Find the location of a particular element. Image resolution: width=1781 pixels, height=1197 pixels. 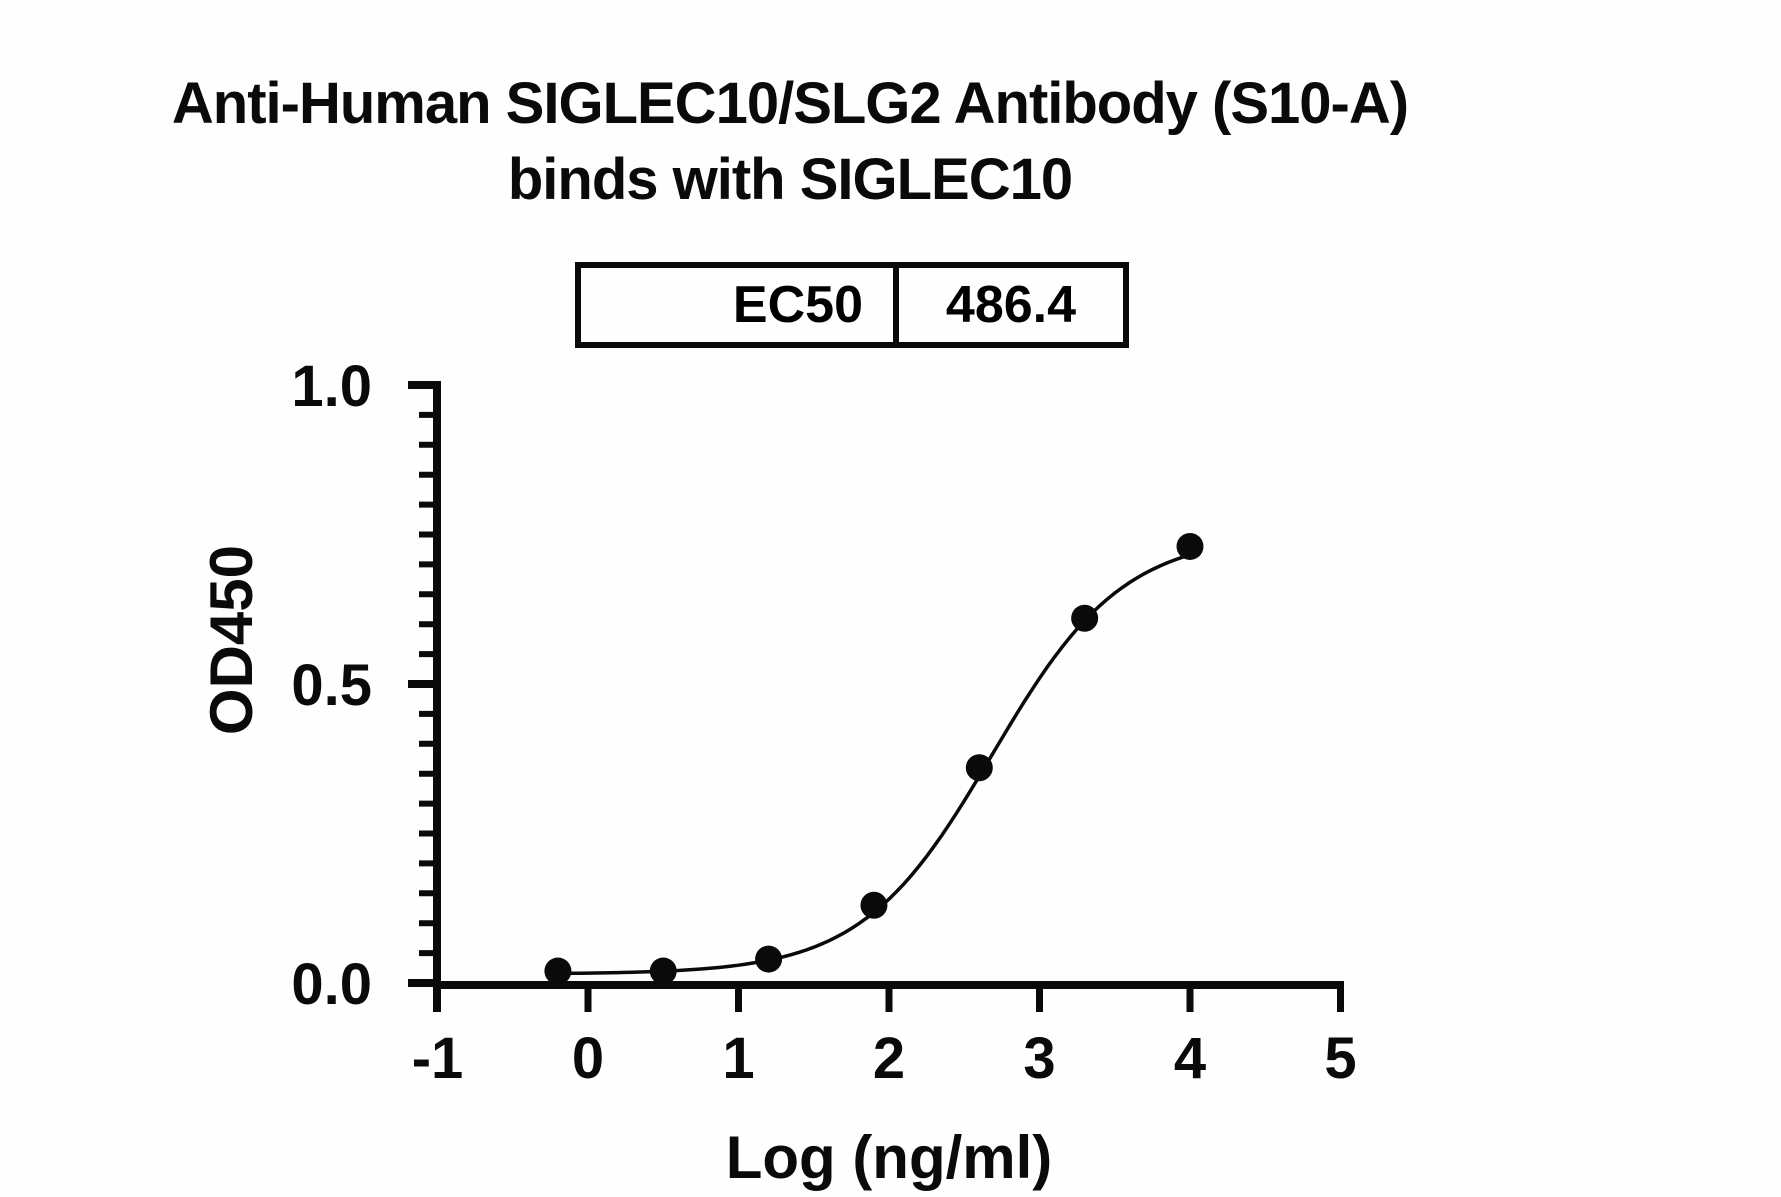

x-tick-label: 3 is located at coordinates (1039, 1058).